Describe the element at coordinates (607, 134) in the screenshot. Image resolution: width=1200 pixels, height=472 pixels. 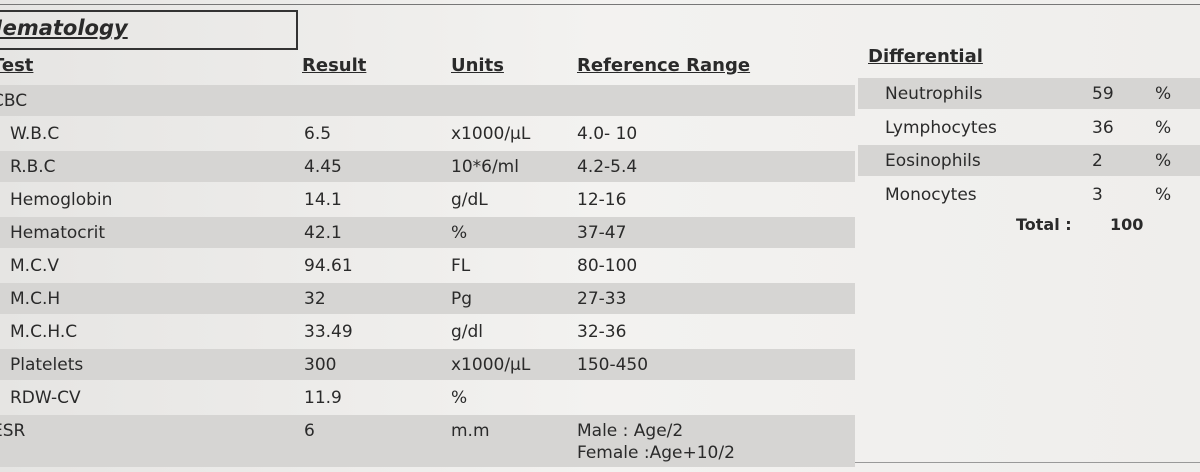
I see `reference-range: 4.0- 10` at that location.